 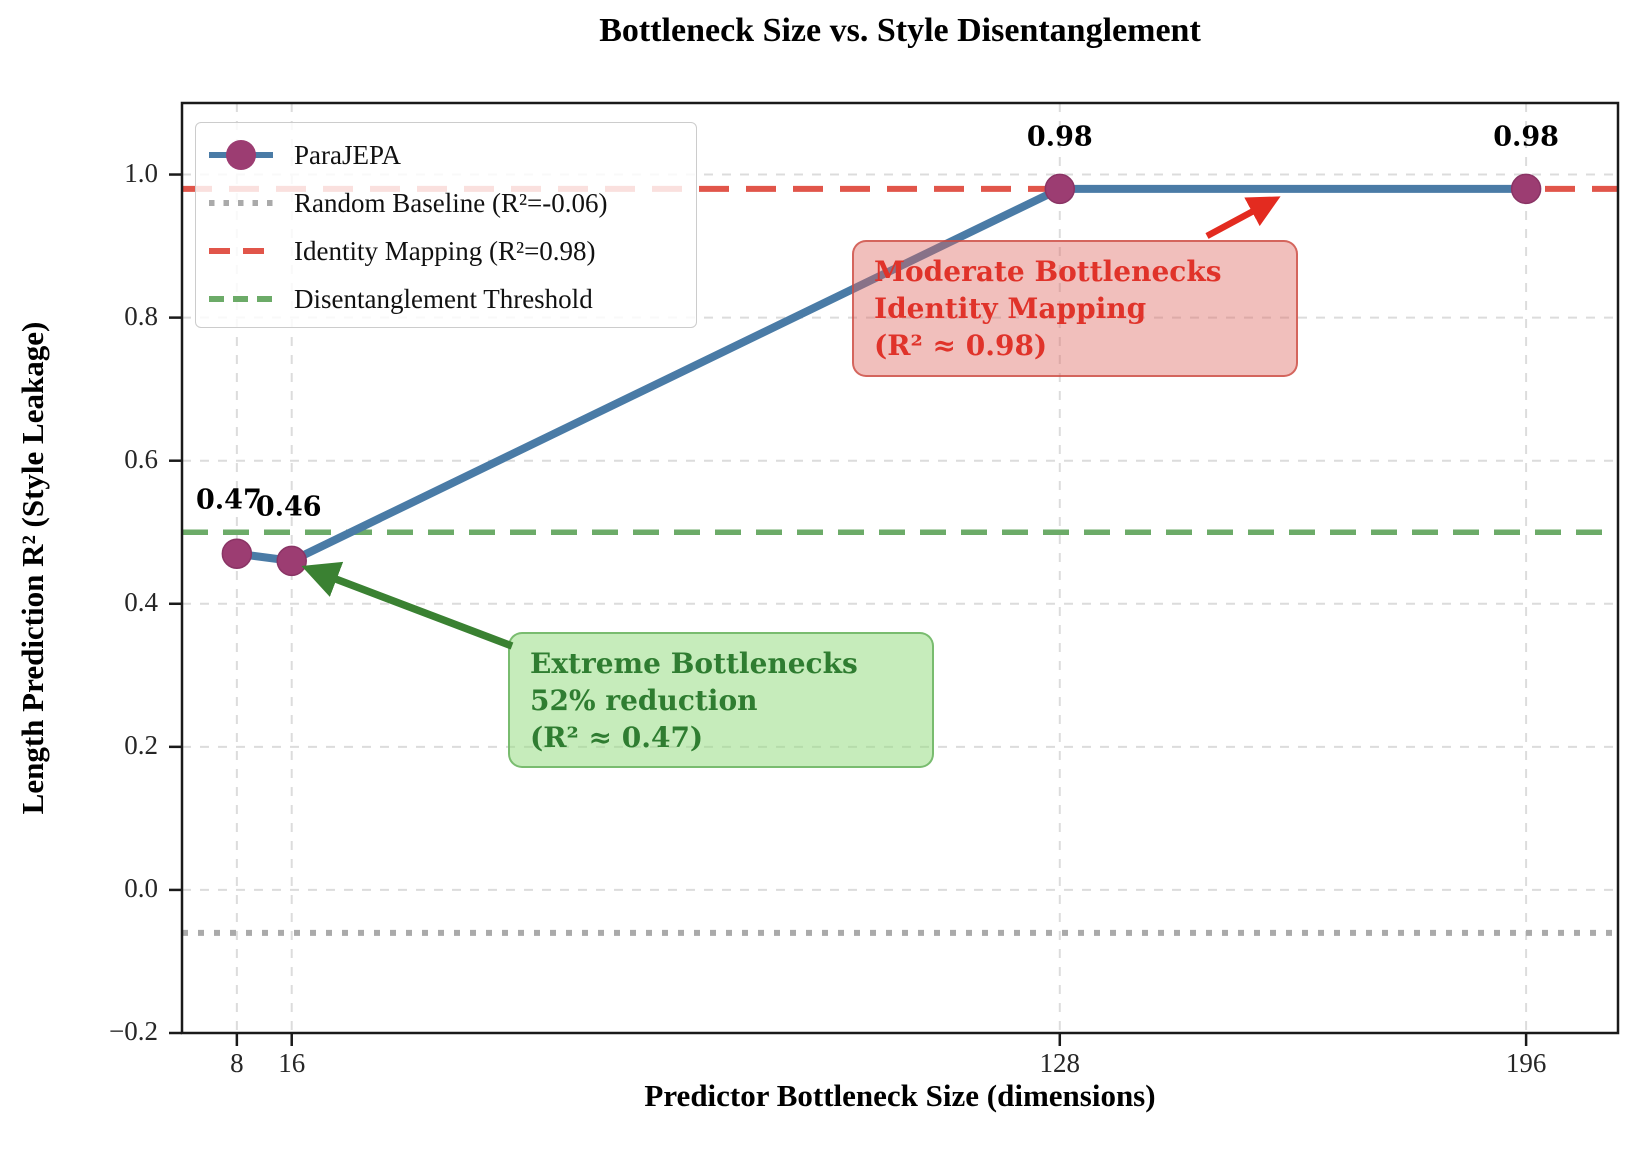 What do you see at coordinates (961, 345) in the screenshot?
I see `annotation-line: (R² ≈ 0.98)` at bounding box center [961, 345].